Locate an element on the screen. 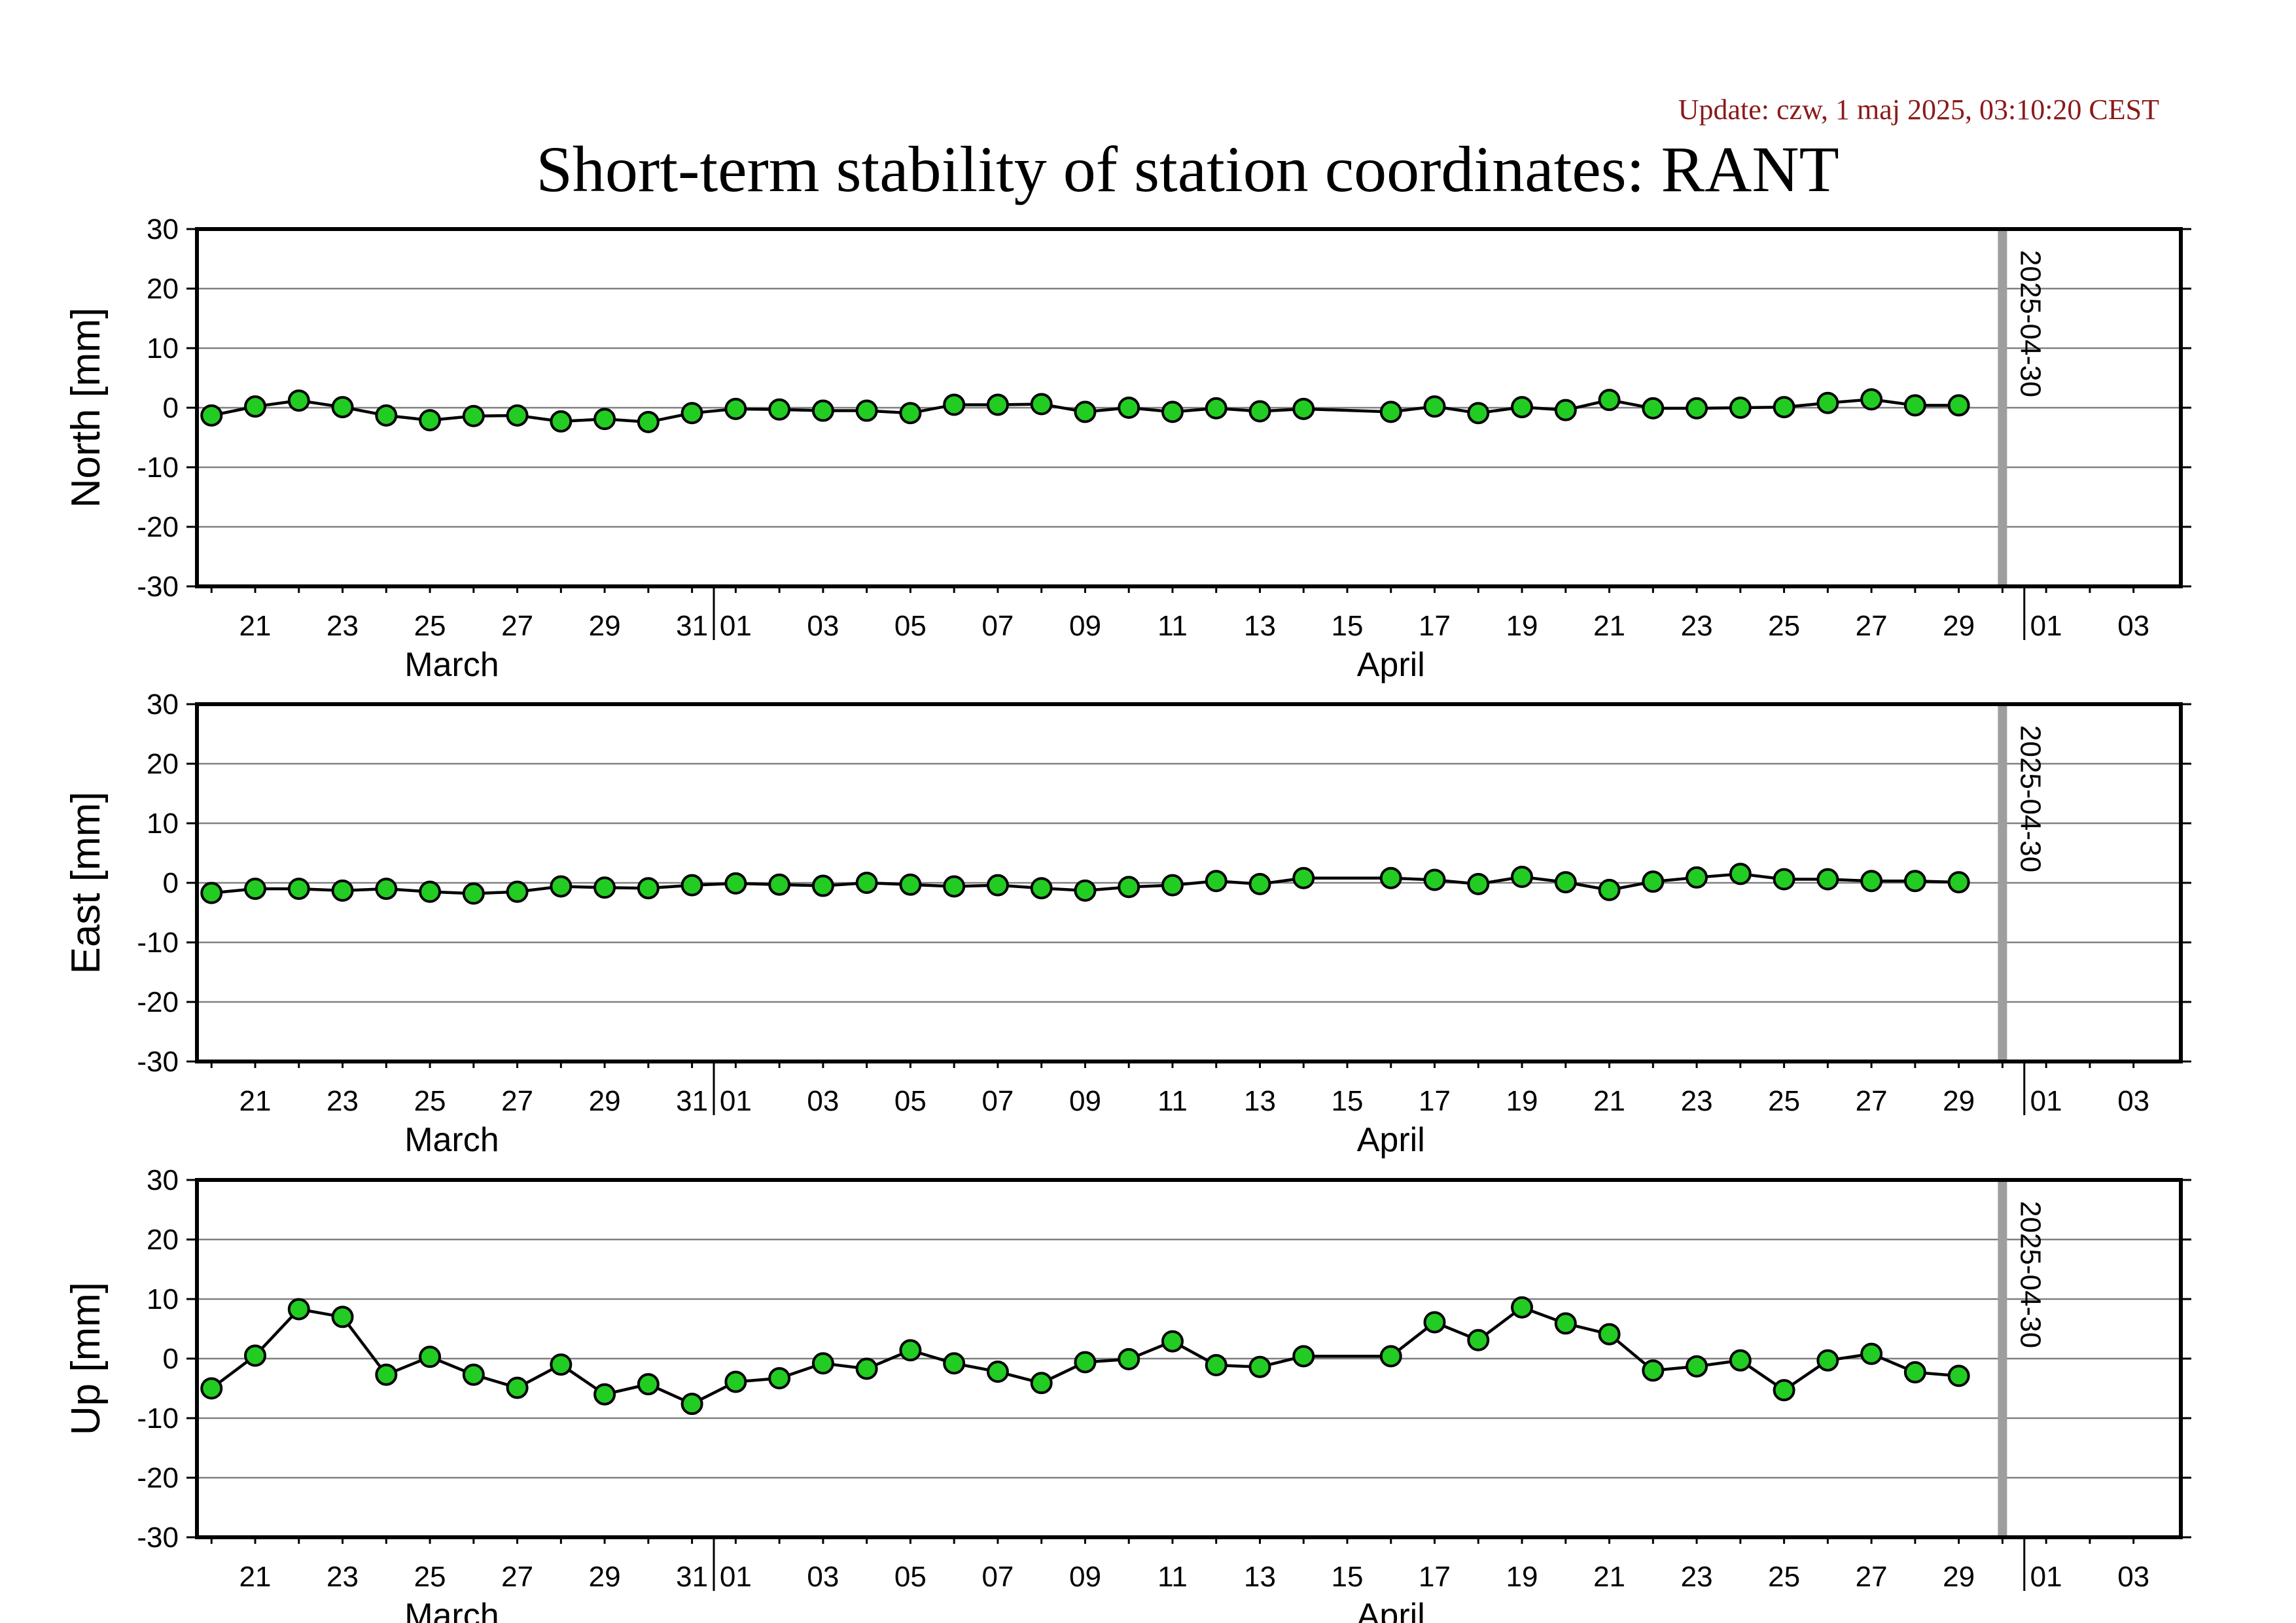  x-tick-label: 11 is located at coordinates (1172, 1577).